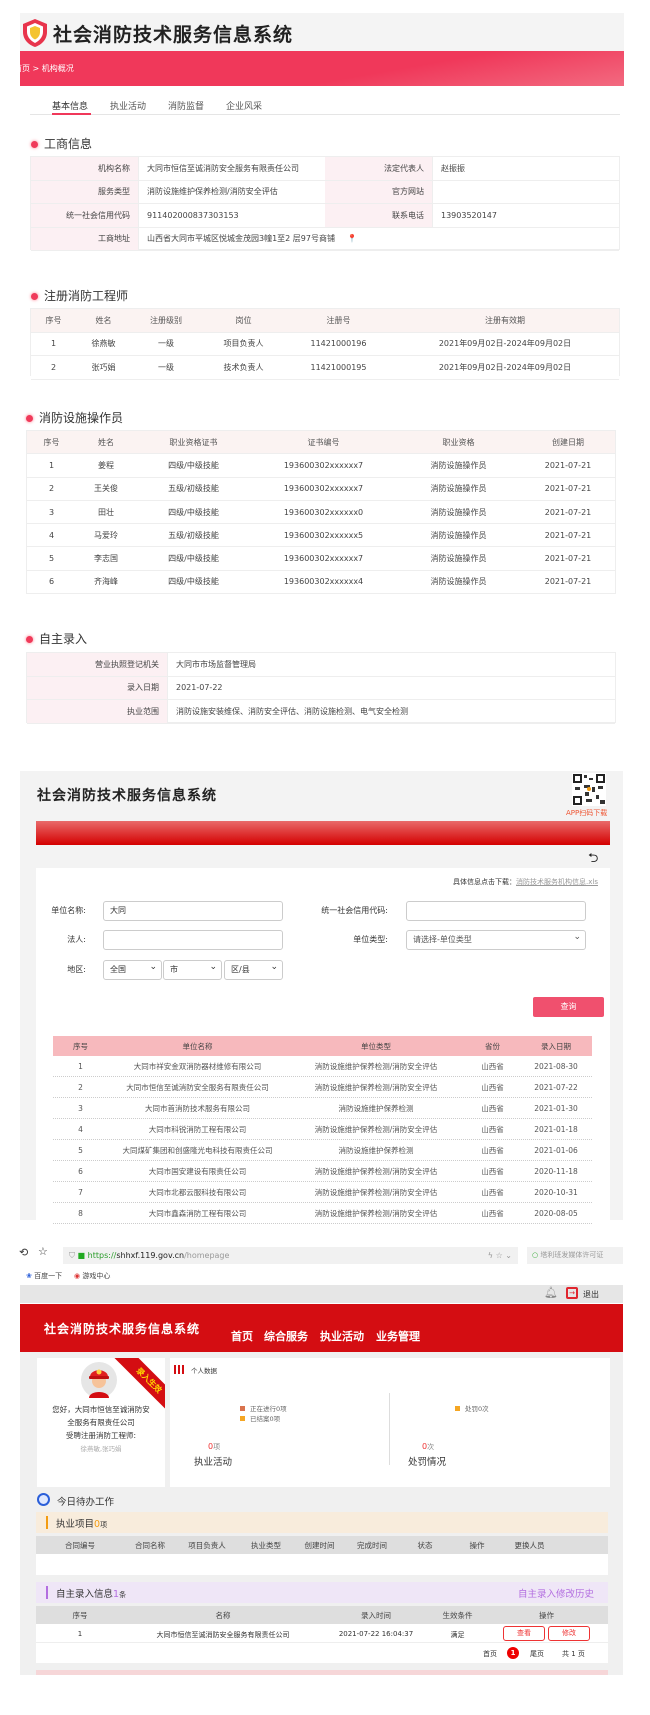  I want to click on logout-link: 退出, so click(591, 1294).